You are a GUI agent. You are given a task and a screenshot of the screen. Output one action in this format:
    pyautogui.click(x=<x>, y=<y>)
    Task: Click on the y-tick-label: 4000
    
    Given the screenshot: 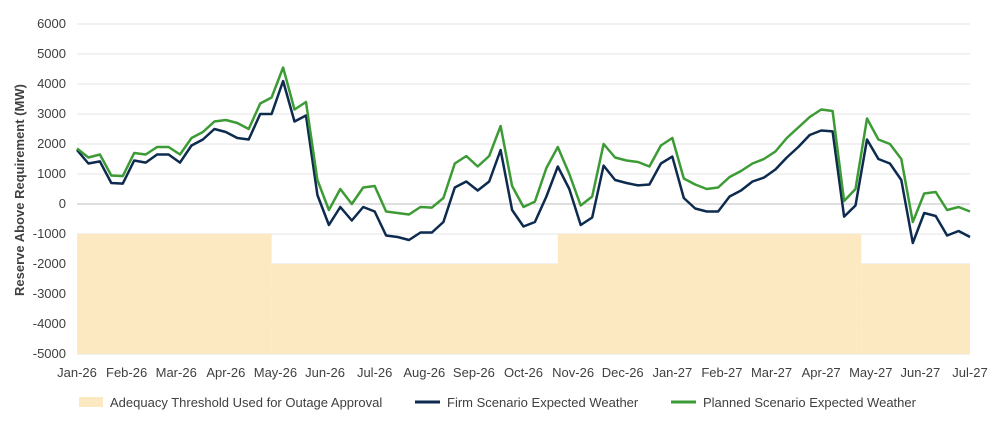 What is the action you would take?
    pyautogui.click(x=51, y=83)
    